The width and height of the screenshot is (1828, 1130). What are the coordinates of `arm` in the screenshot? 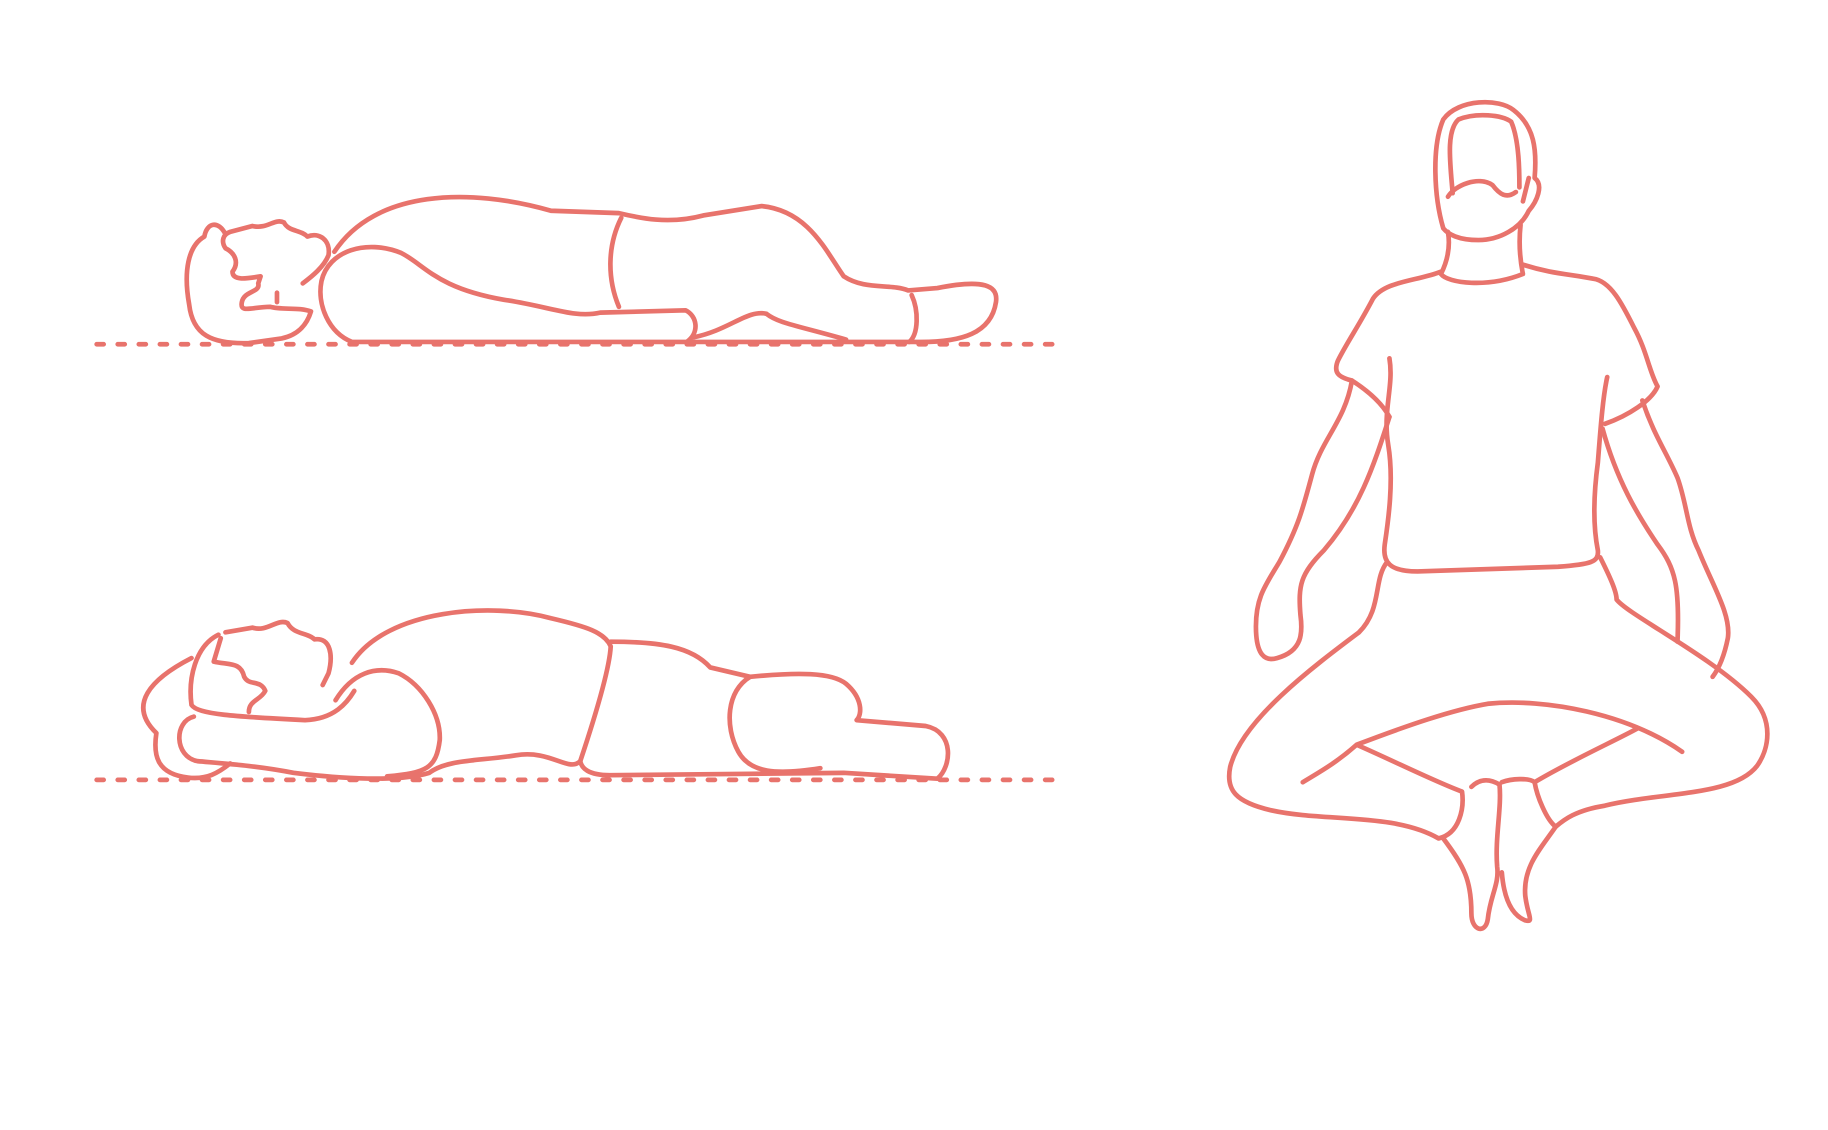 It's located at (388, 723).